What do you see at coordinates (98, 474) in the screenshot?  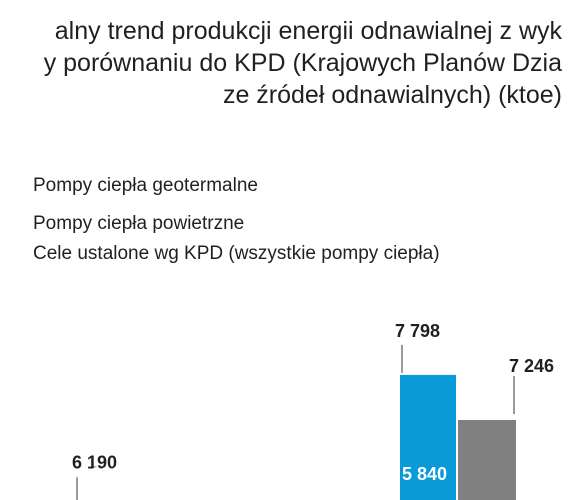 I see `segment-value-label: 4 636` at bounding box center [98, 474].